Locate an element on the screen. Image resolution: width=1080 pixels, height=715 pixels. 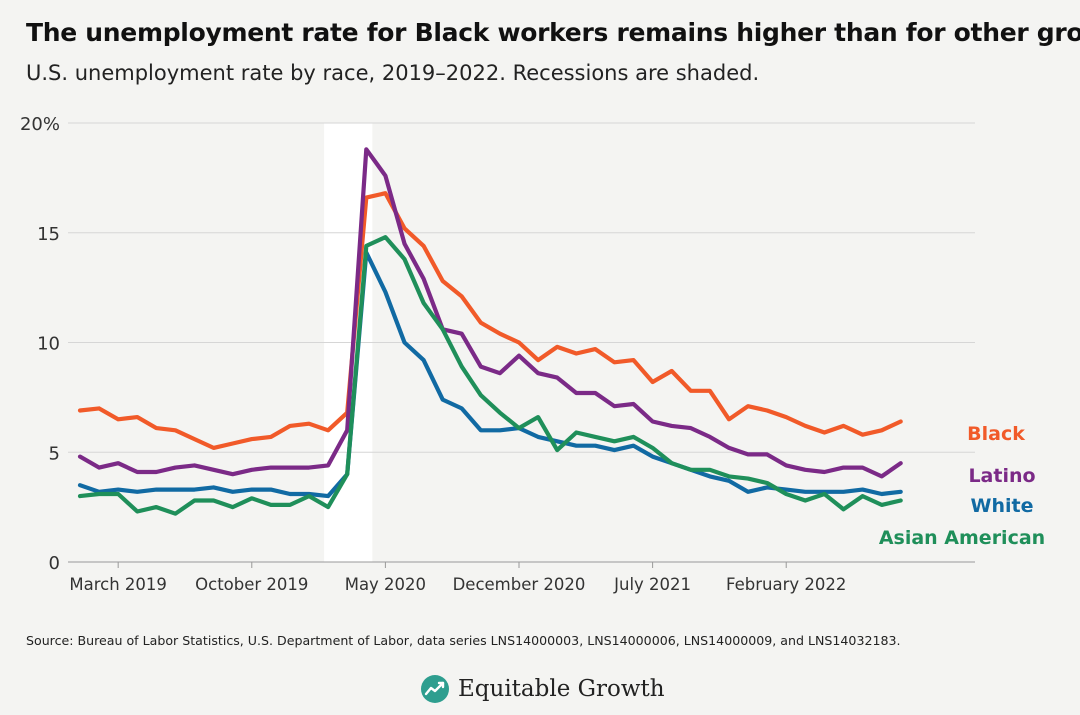
x-tick-label: December 2020 is located at coordinates (519, 584).